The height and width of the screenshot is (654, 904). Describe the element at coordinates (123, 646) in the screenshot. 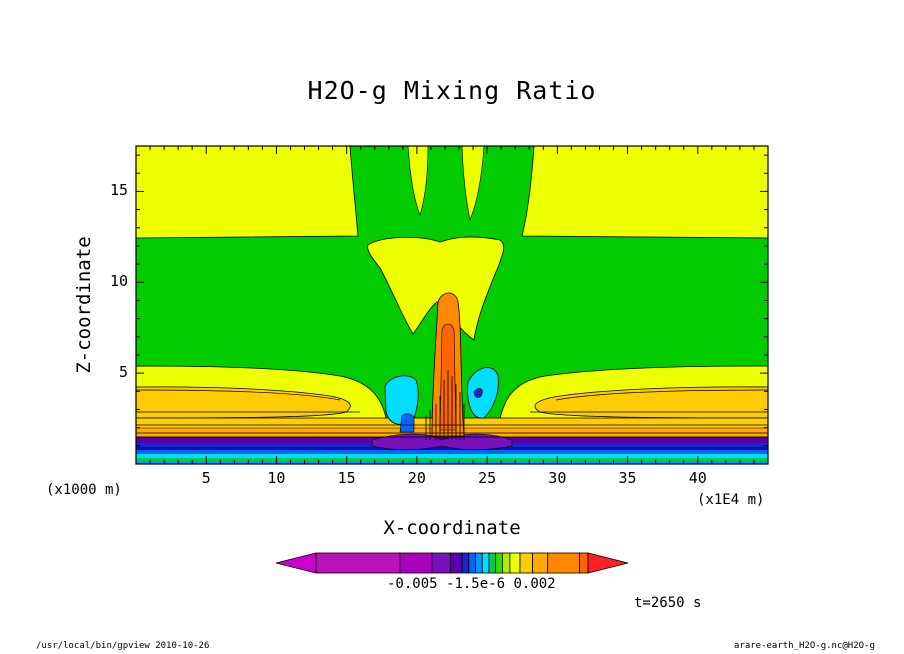

I see `footer-command: /usr/local/bin/gpview 2010-10-26` at that location.